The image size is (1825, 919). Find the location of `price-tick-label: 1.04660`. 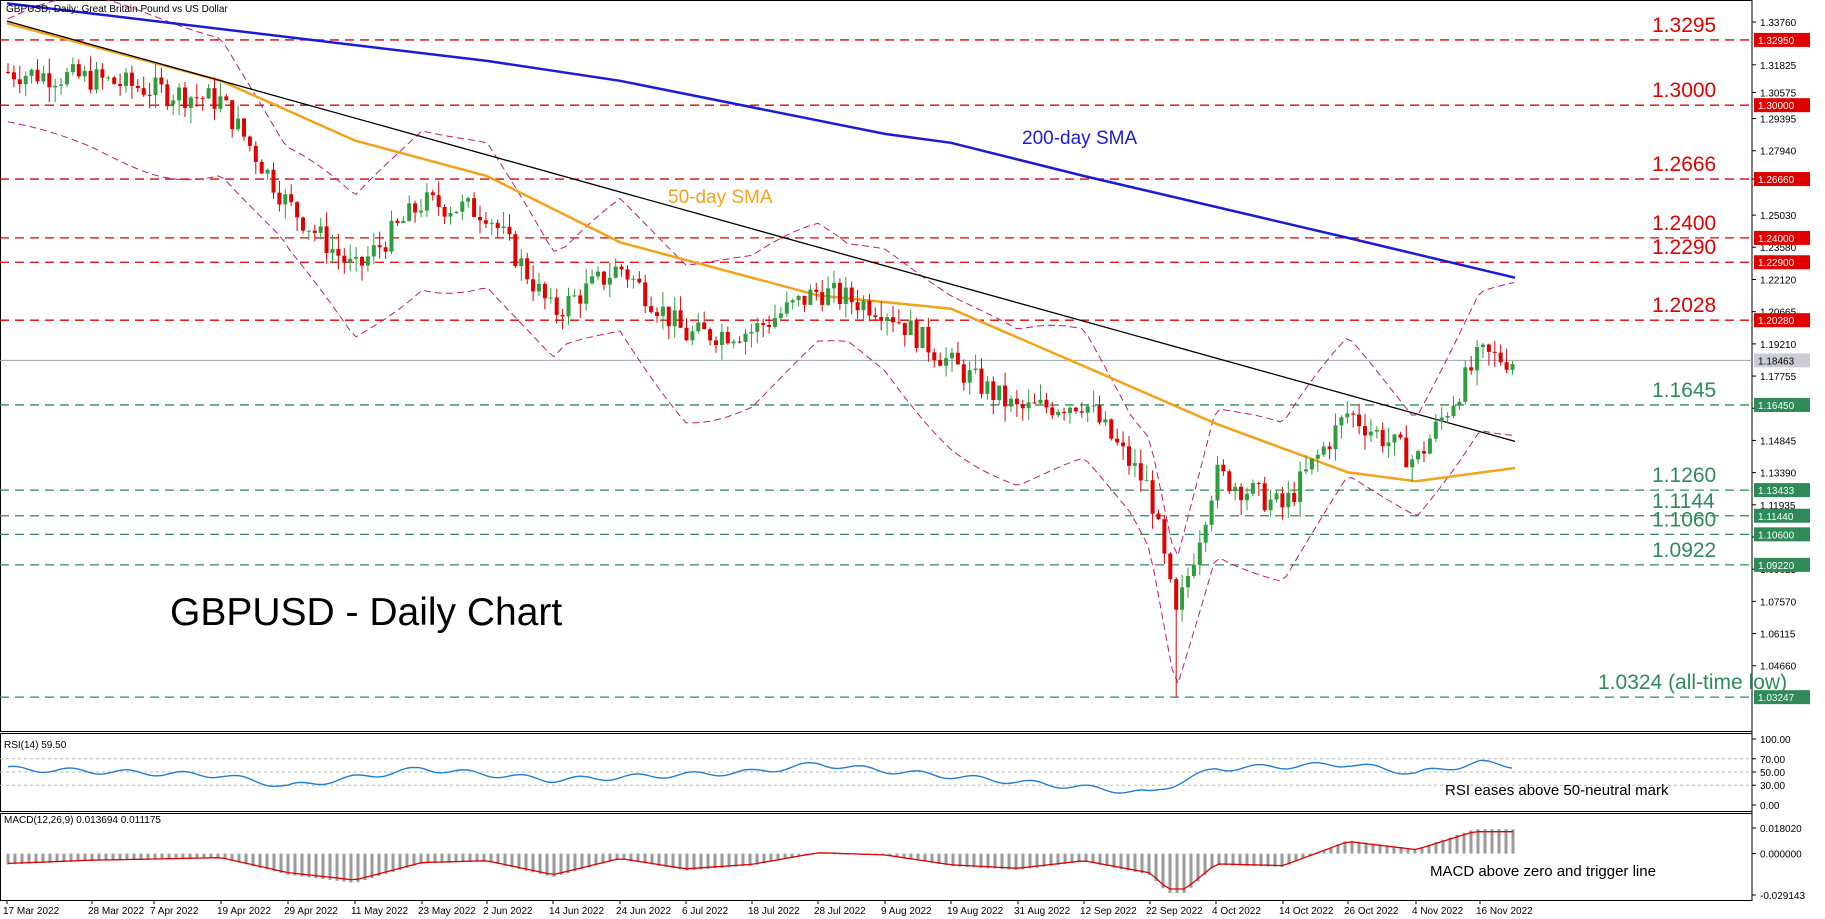

price-tick-label: 1.04660 is located at coordinates (1778, 667).